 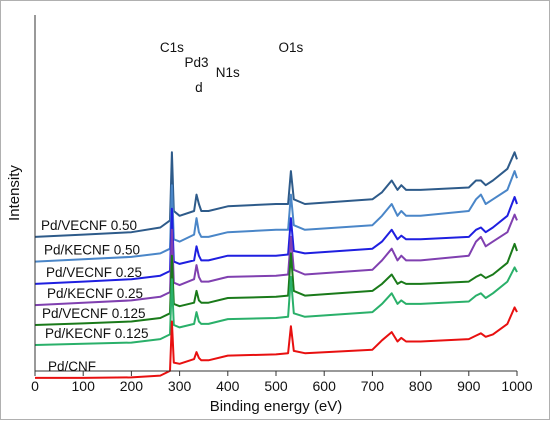 What do you see at coordinates (421, 386) in the screenshot?
I see `x-tick-label-8: 800` at bounding box center [421, 386].